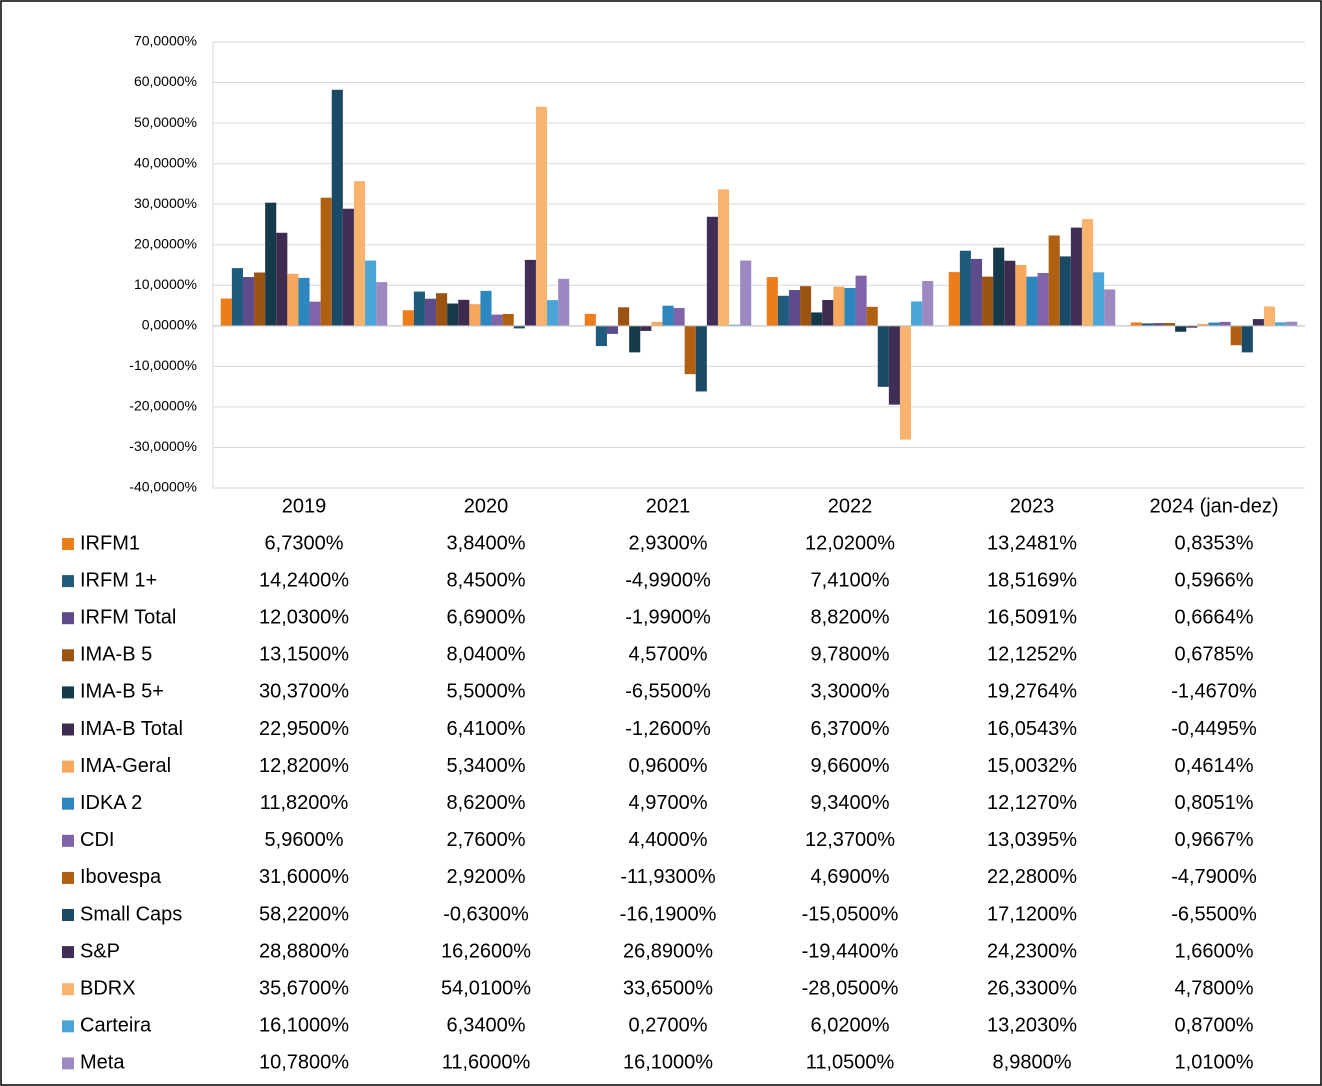 The image size is (1322, 1086). I want to click on table-cell: 18,5169%, so click(1032, 580).